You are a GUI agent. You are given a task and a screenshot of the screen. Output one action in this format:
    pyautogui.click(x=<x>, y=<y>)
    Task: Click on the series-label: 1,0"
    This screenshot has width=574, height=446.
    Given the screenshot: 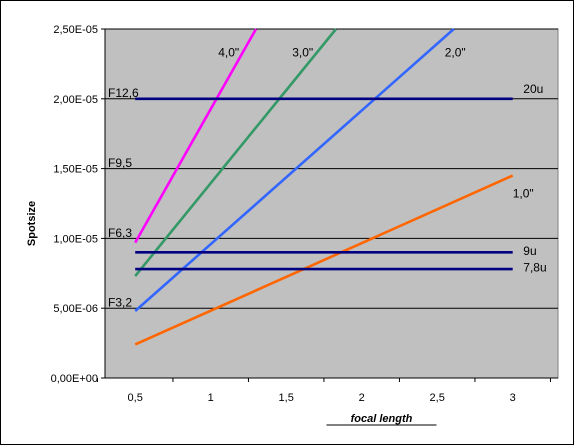 What is the action you would take?
    pyautogui.click(x=523, y=194)
    